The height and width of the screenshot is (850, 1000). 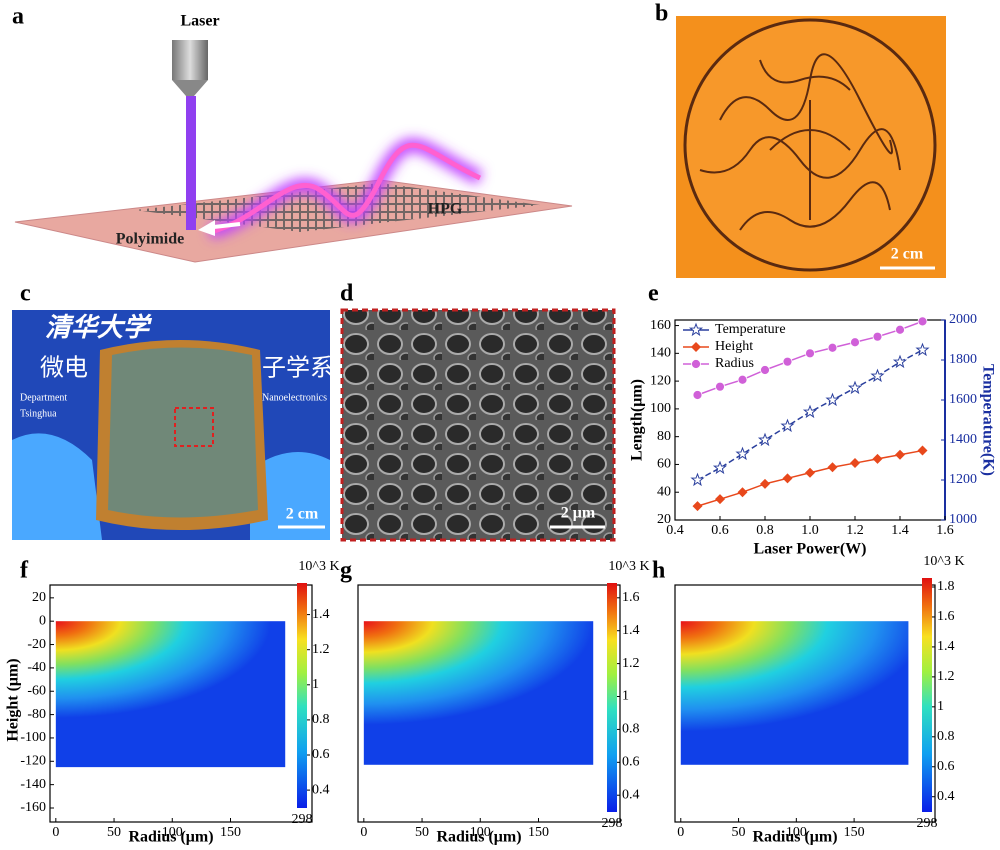 I want to click on y-tick-label: 40, so click(x=664, y=491).